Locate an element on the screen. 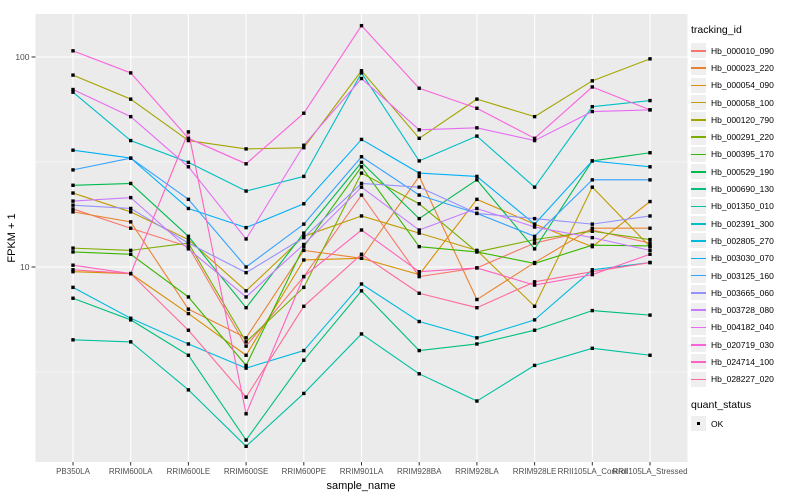 The image size is (800, 500). legend-item: Hb_000395_170 is located at coordinates (745, 154).